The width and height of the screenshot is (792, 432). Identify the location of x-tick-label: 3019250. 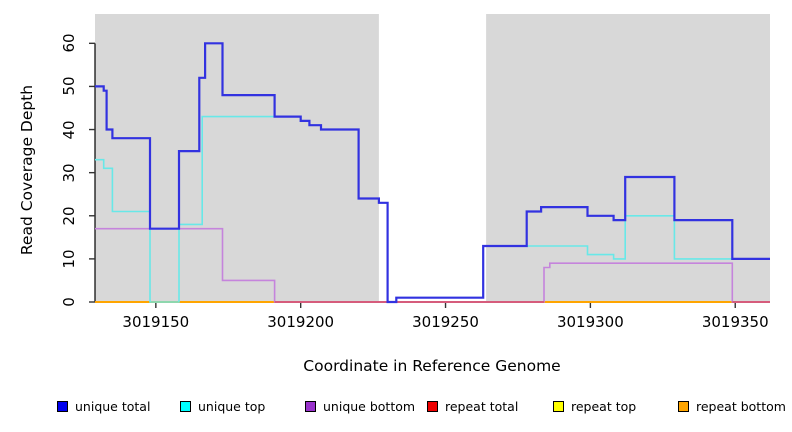
(445, 322).